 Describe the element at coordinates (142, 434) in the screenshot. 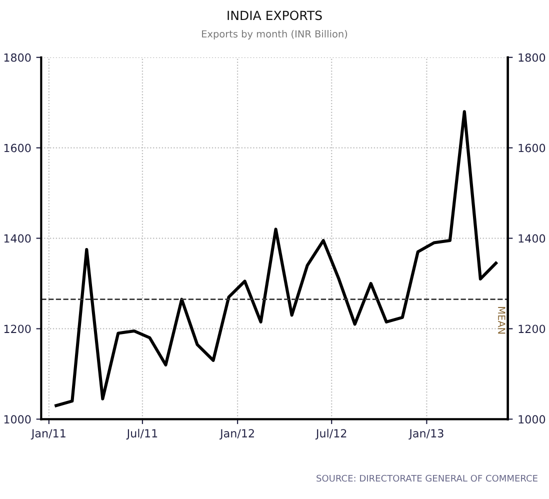

I see `x-tick-label: Jul/11` at that location.